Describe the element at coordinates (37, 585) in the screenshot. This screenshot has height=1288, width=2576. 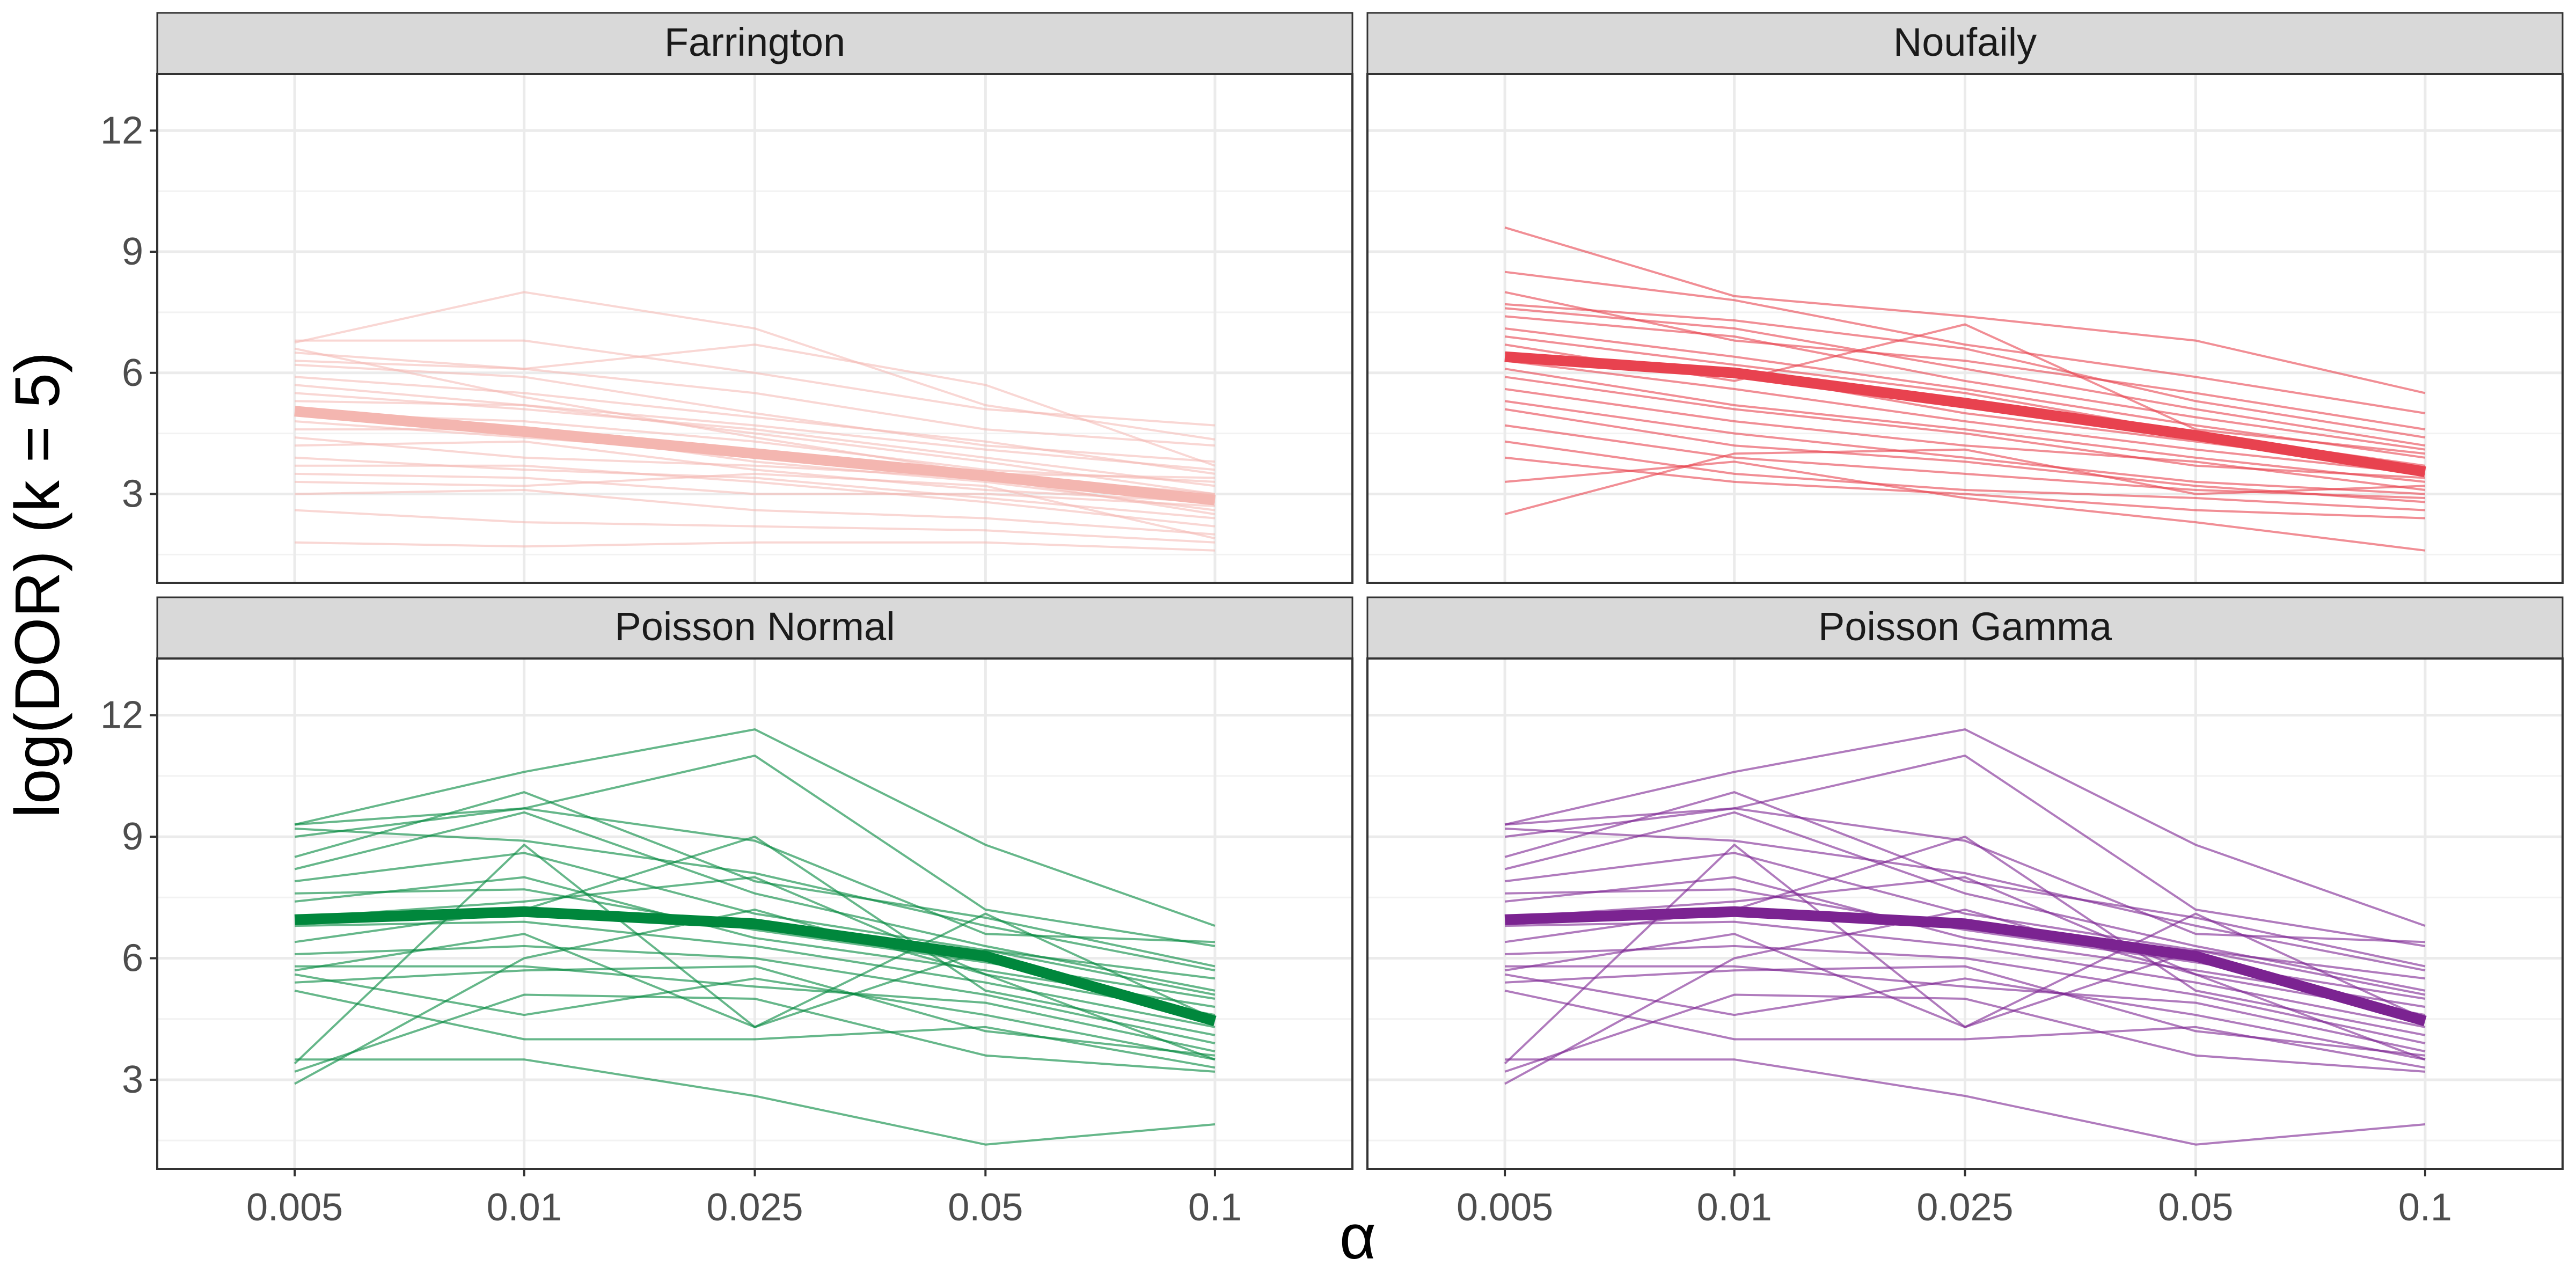
I see `y-axis-title: log(DOR) (k = 5)` at that location.